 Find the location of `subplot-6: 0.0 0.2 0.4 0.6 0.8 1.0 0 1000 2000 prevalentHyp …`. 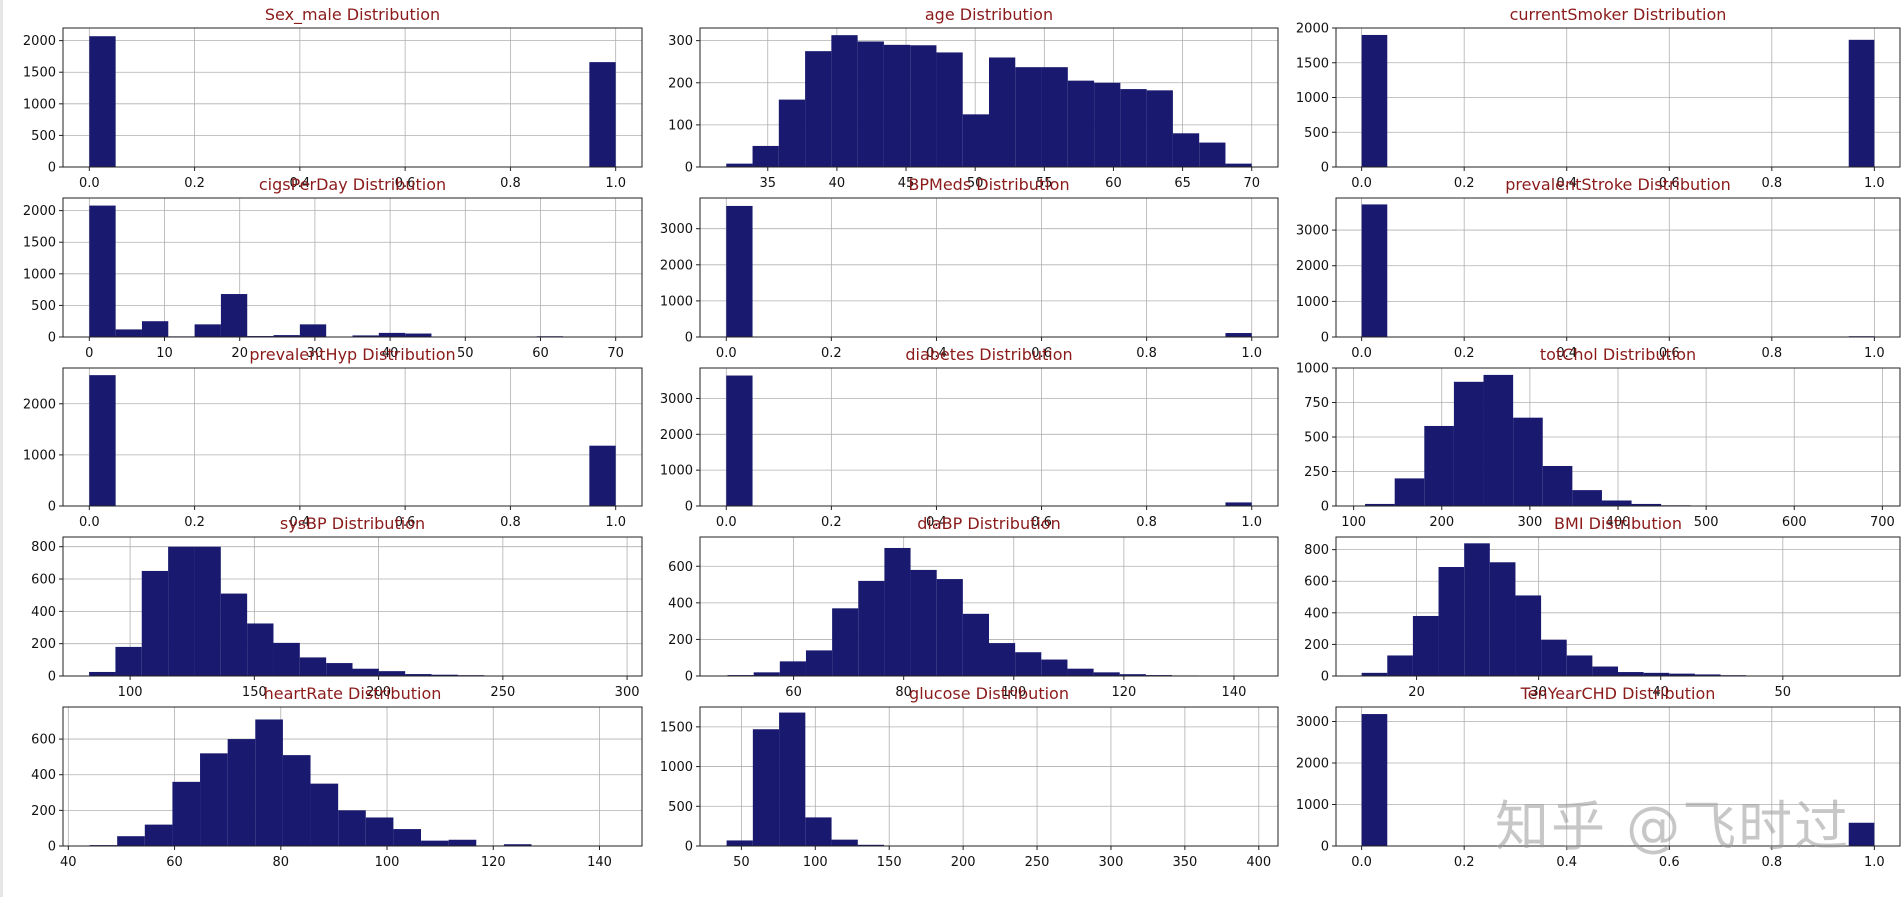

subplot-6: 0.0 0.2 0.4 0.6 0.8 1.0 0 1000 2000 prevalentHyp … is located at coordinates (333, 437).